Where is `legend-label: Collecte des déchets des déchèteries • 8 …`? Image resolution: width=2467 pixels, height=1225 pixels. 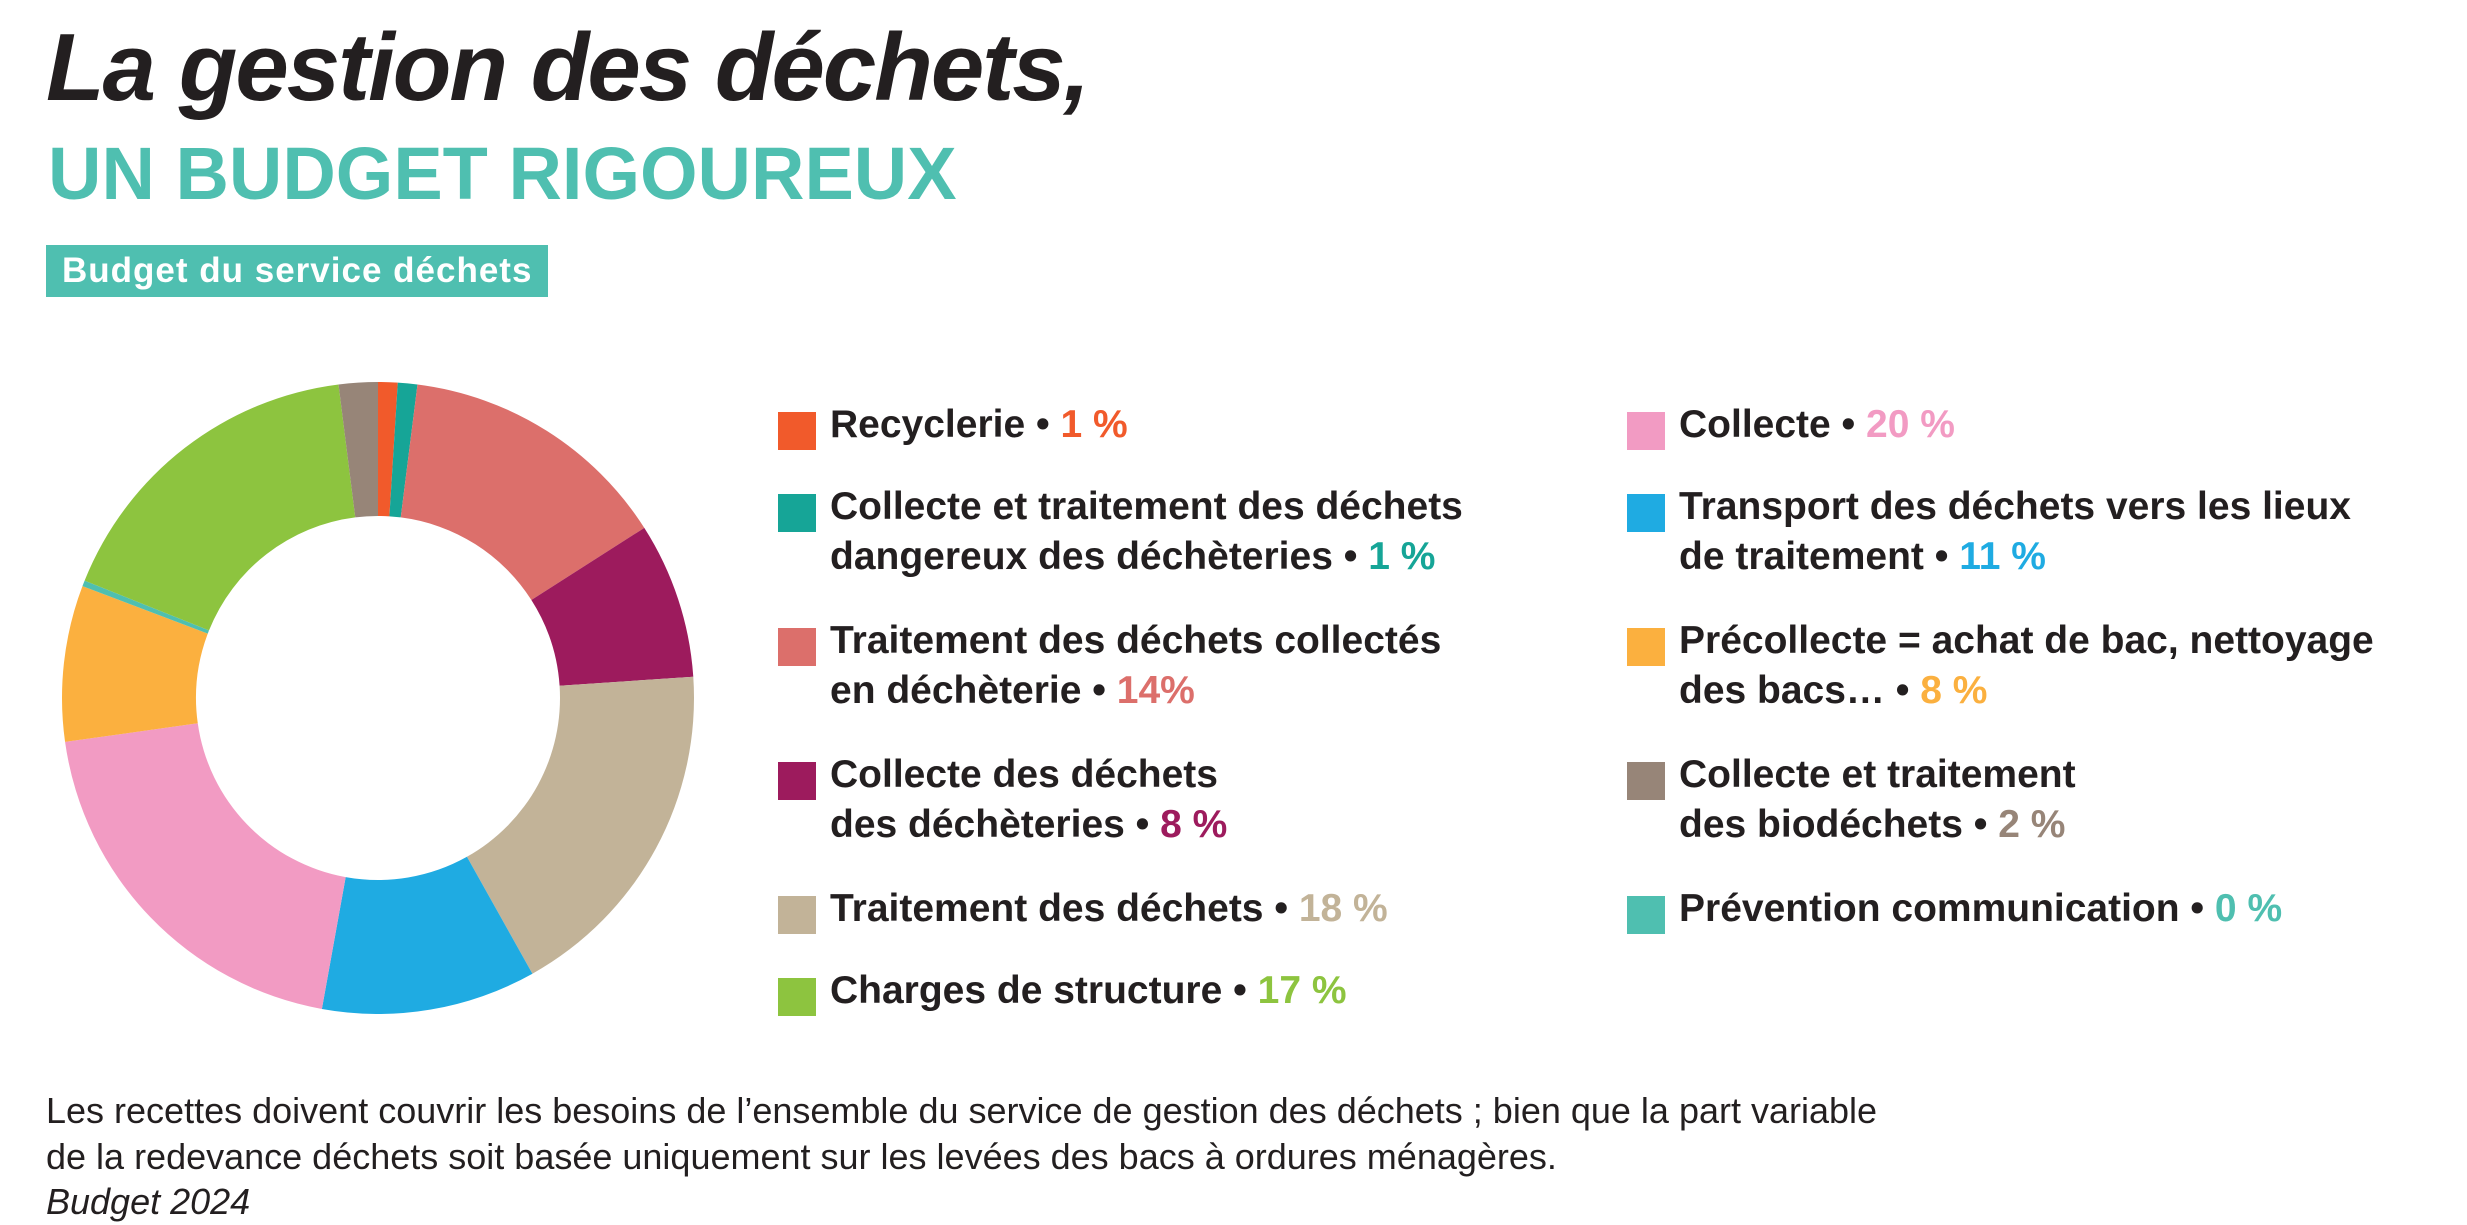 legend-label: Collecte des déchets des déchèteries • 8 … is located at coordinates (1220, 800).